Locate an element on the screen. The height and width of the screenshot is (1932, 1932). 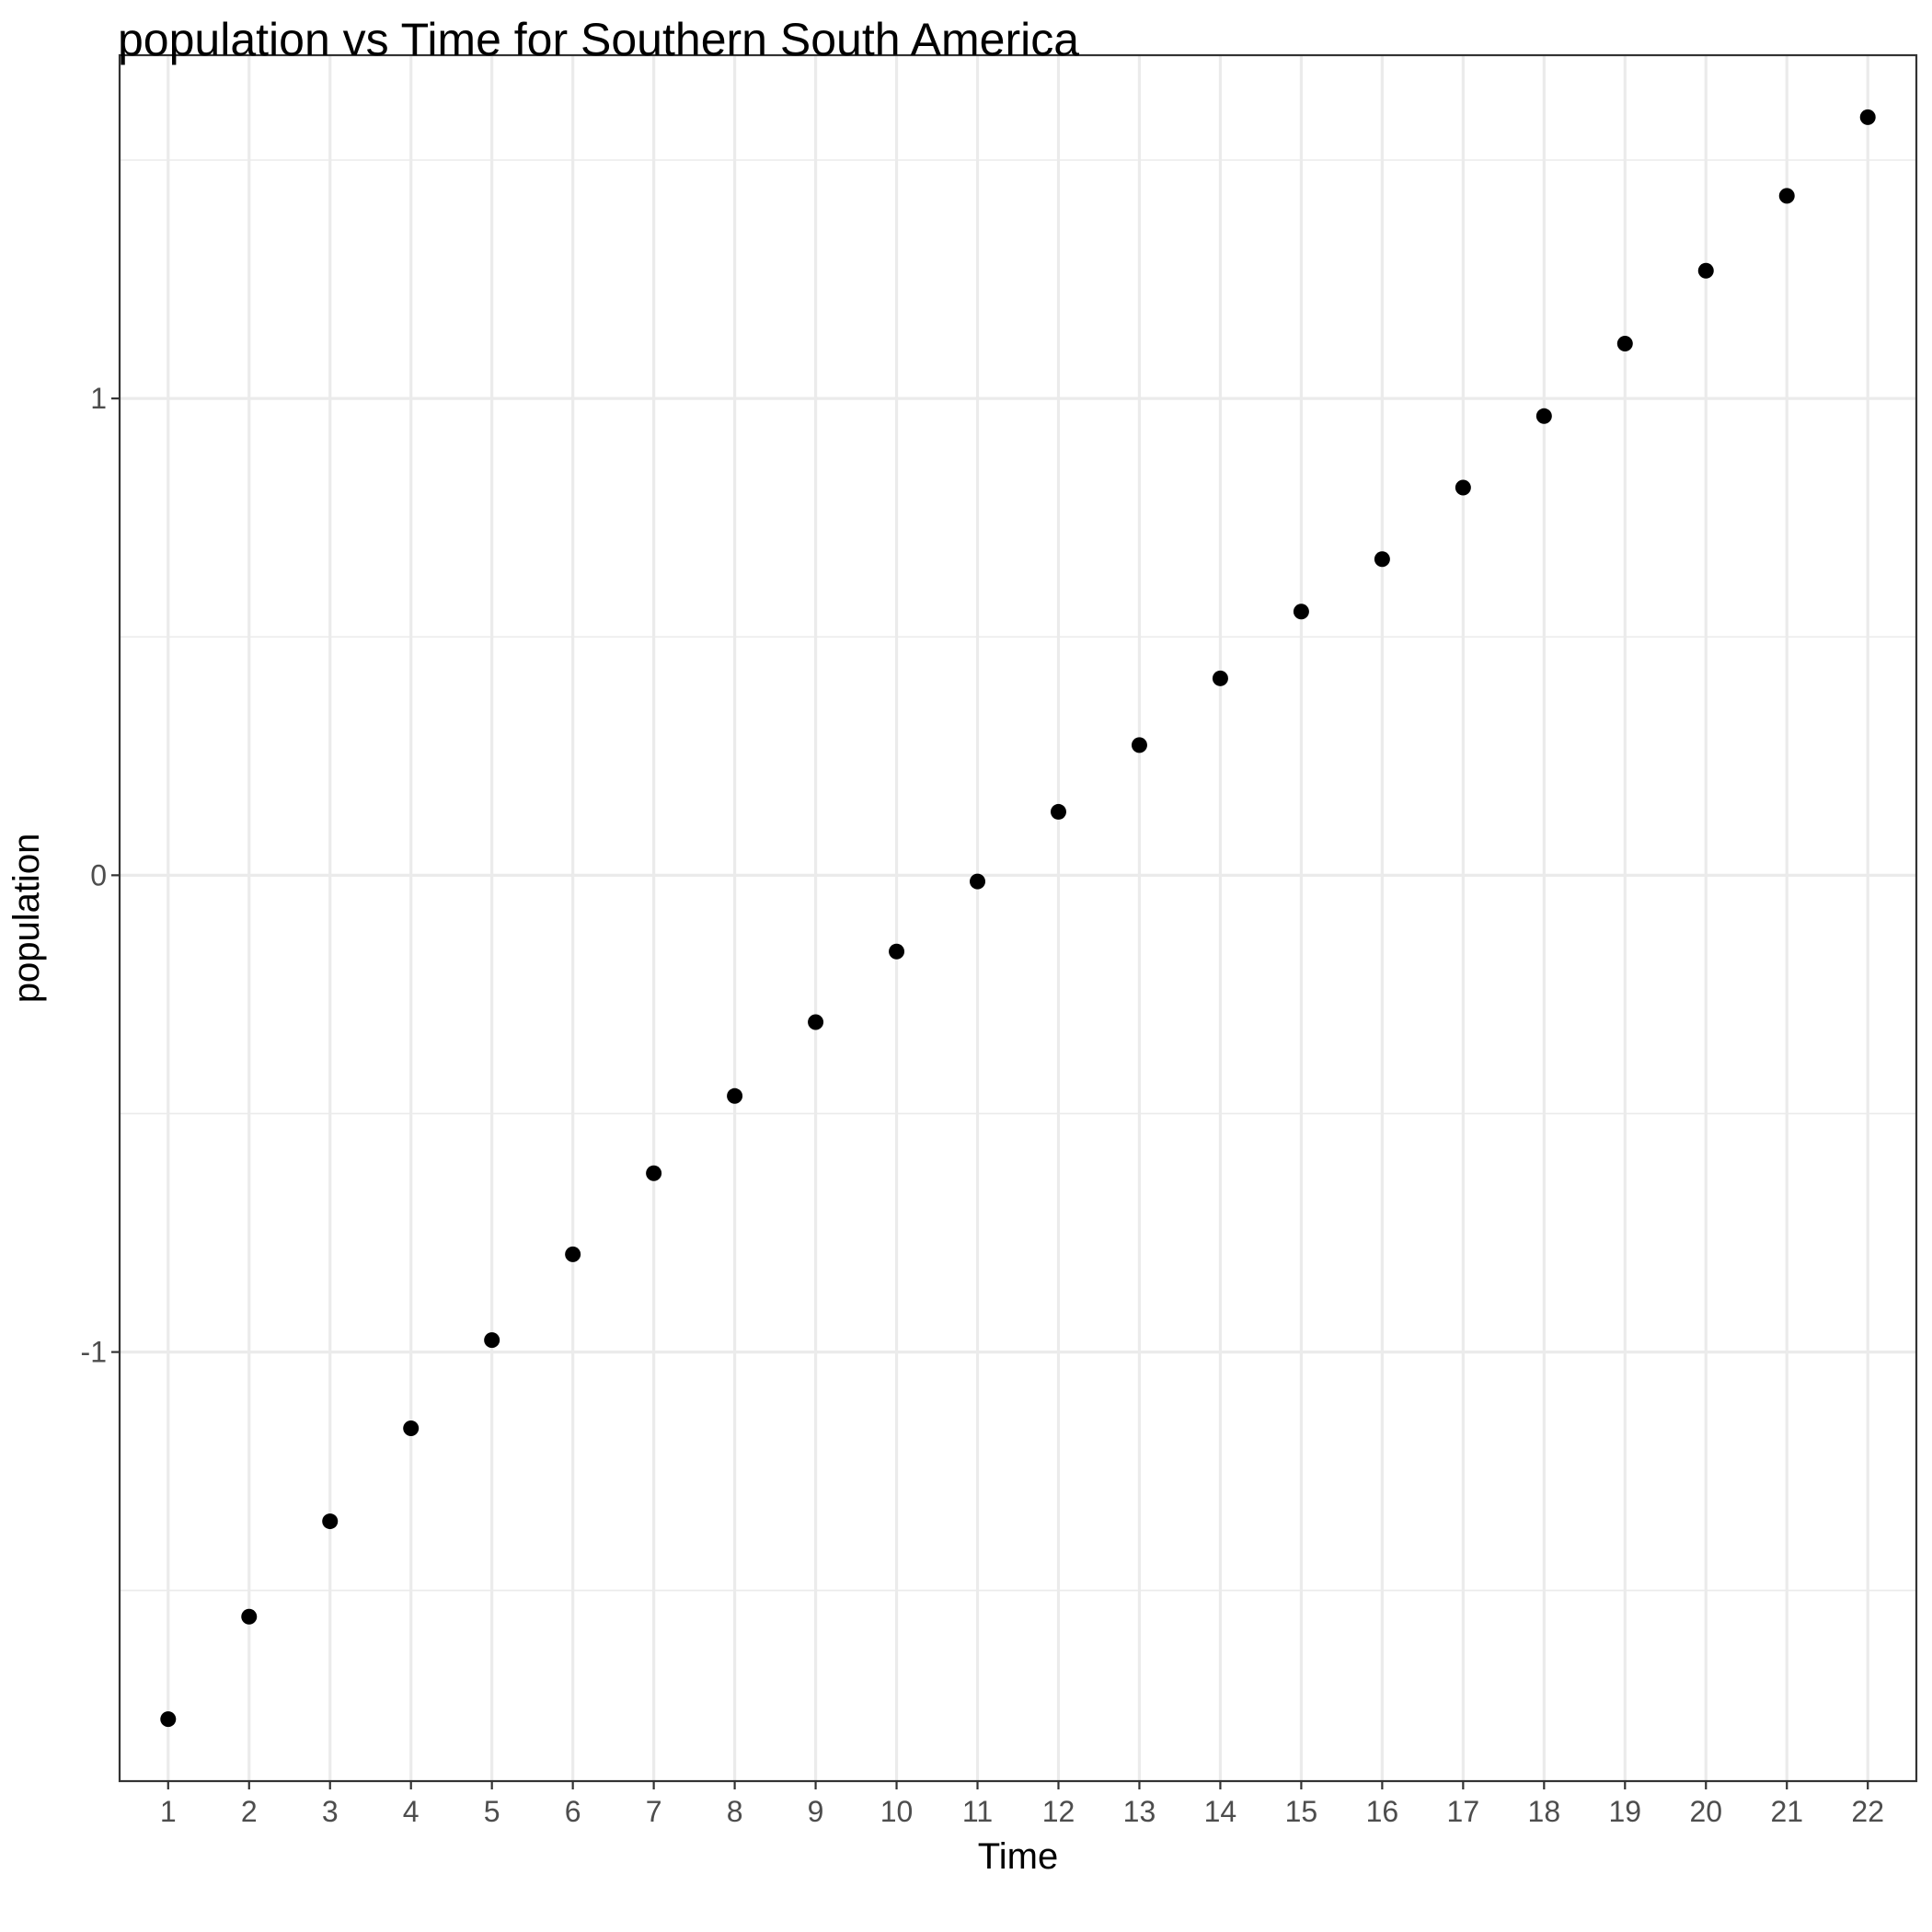
x-tick-label: 11 is located at coordinates (977, 1811).